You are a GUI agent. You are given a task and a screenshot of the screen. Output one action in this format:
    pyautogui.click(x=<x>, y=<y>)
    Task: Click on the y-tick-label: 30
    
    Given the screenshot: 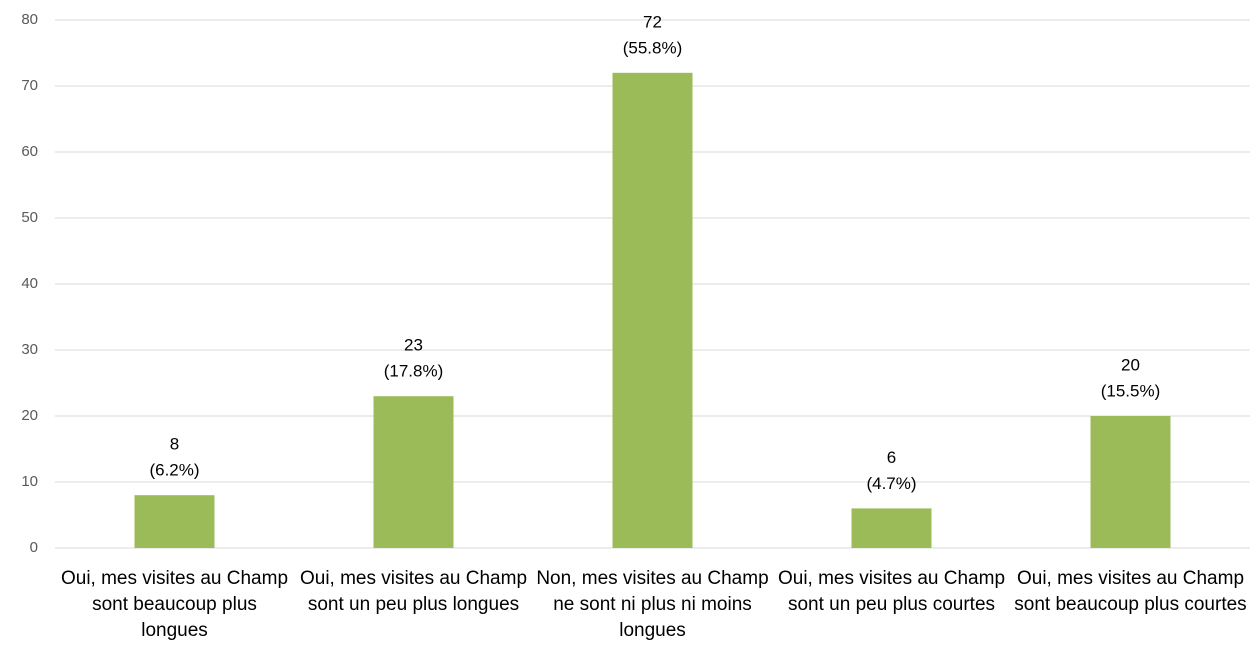 What is the action you would take?
    pyautogui.click(x=29, y=349)
    